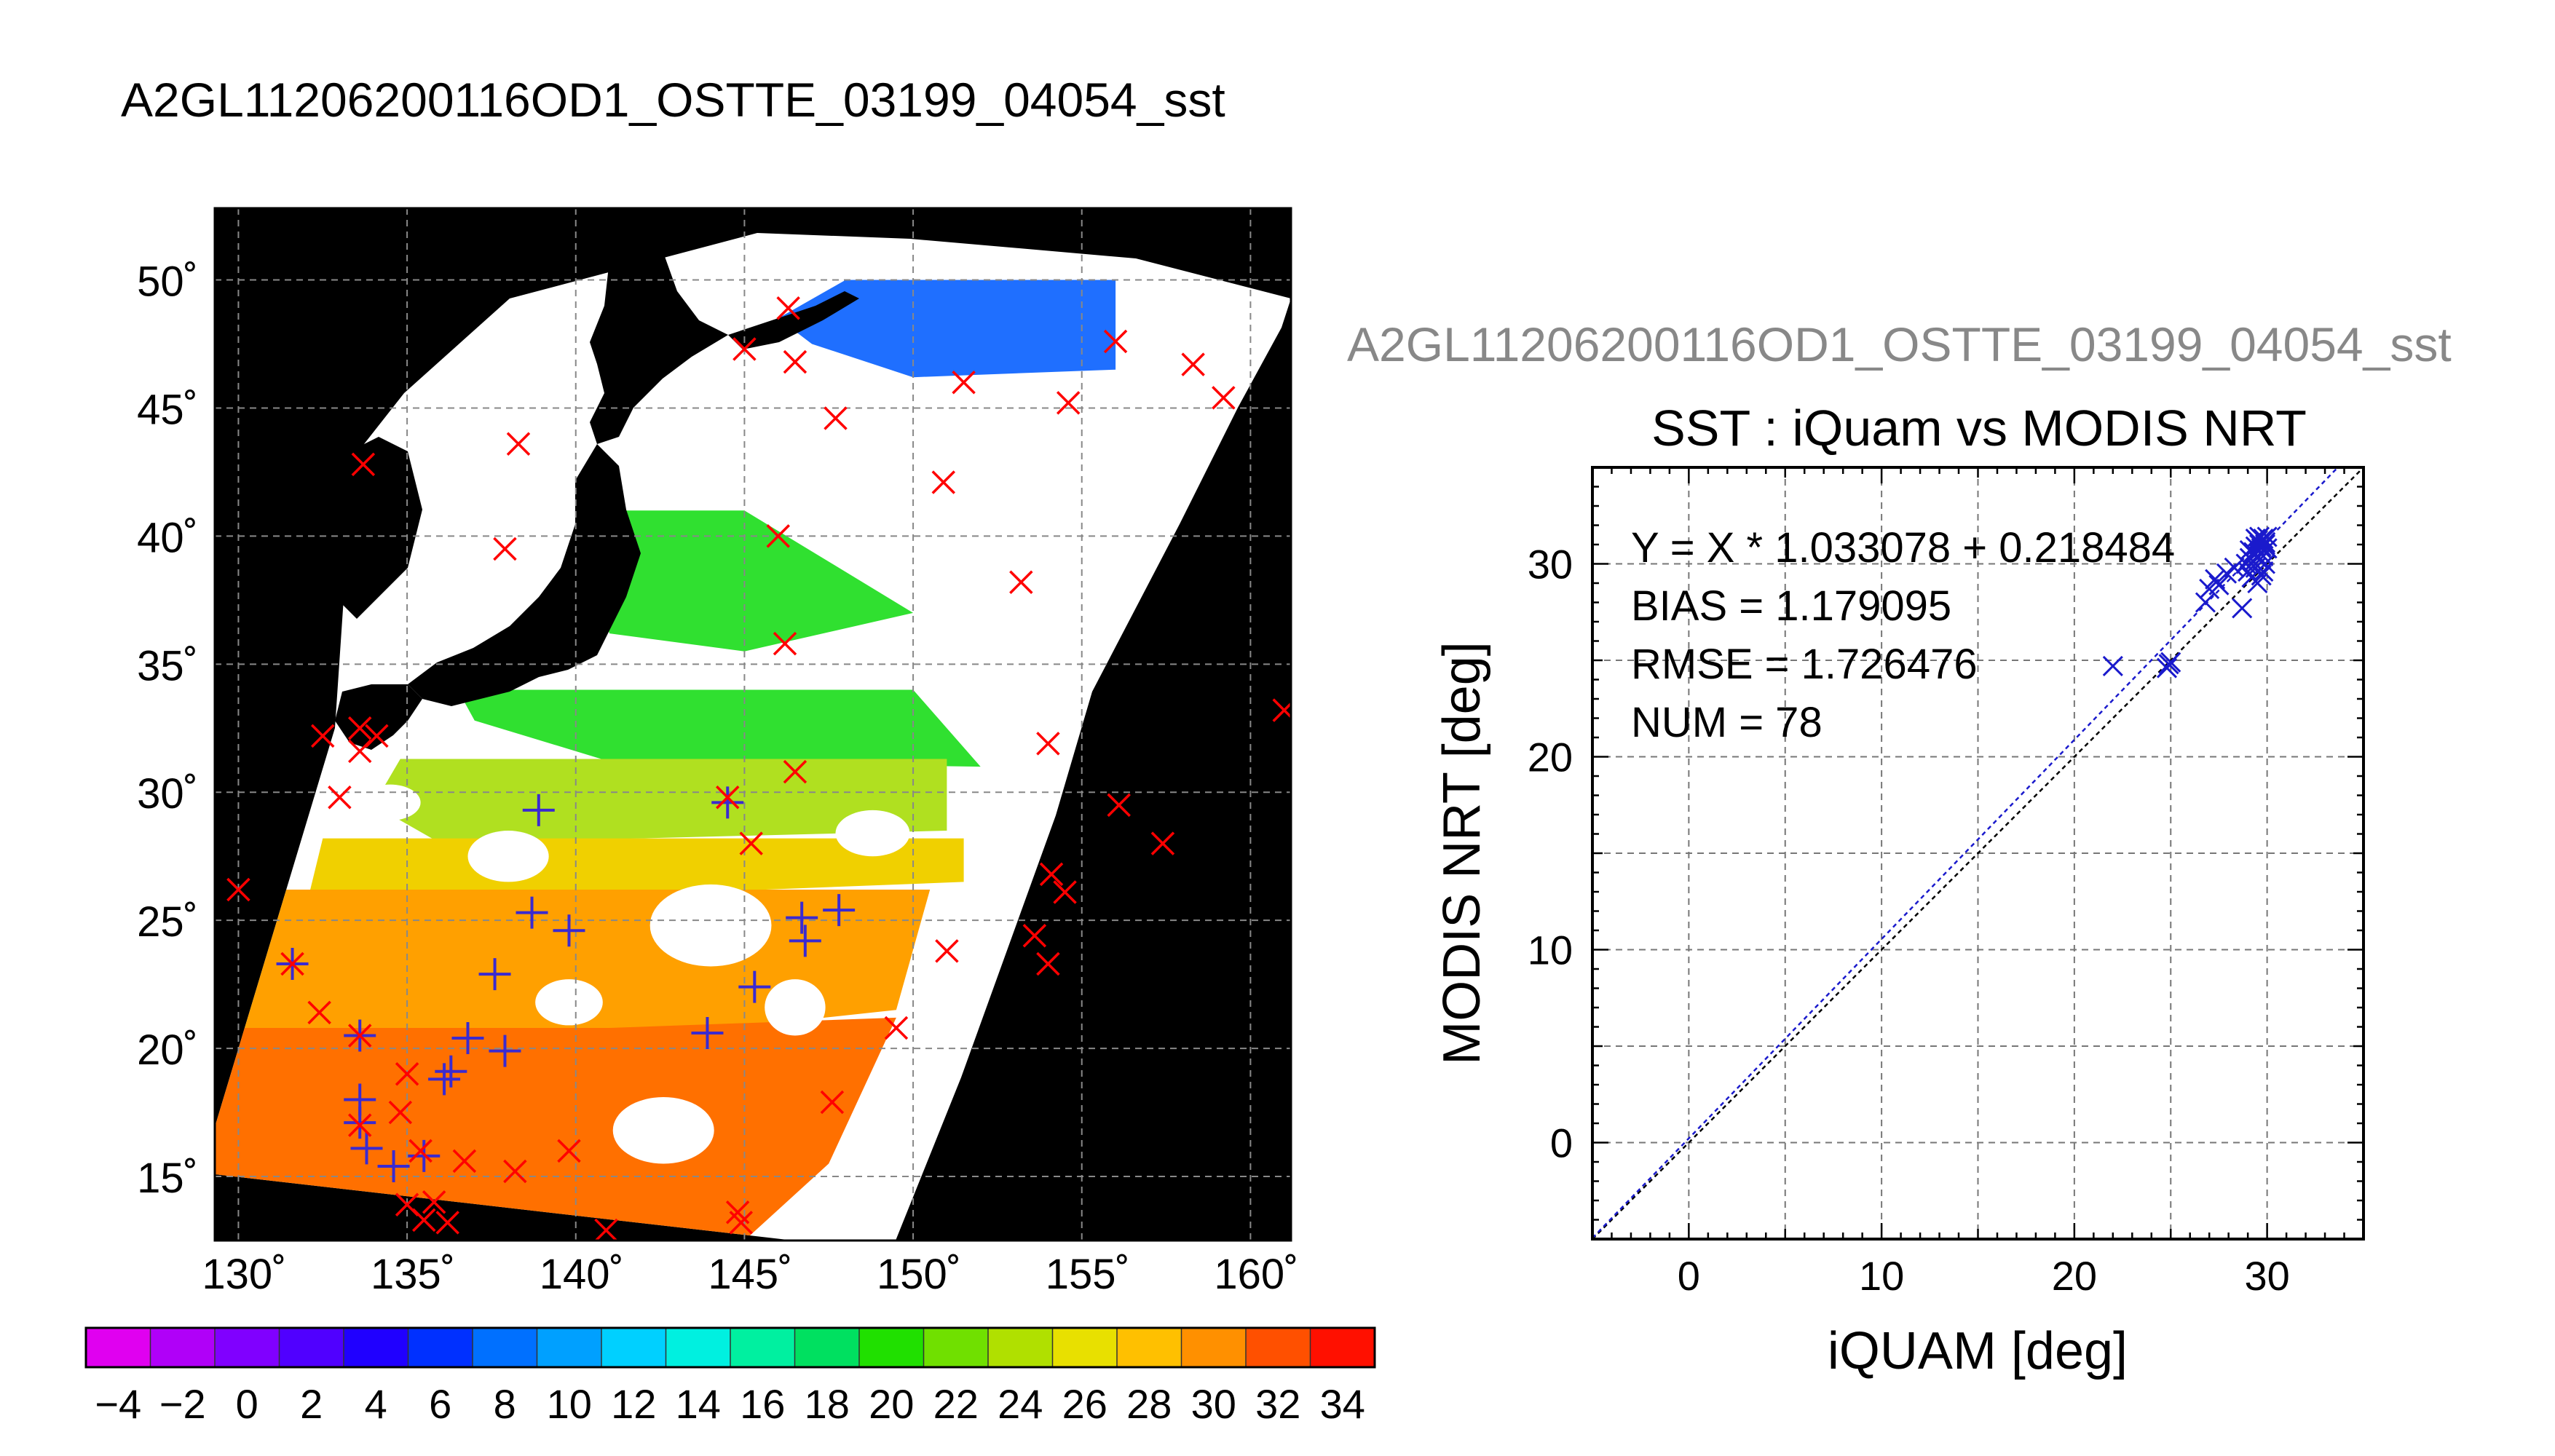  Describe the element at coordinates (1462, 853) in the screenshot. I see `scatter-y-axis-label: MODIS NRT [deg]` at that location.